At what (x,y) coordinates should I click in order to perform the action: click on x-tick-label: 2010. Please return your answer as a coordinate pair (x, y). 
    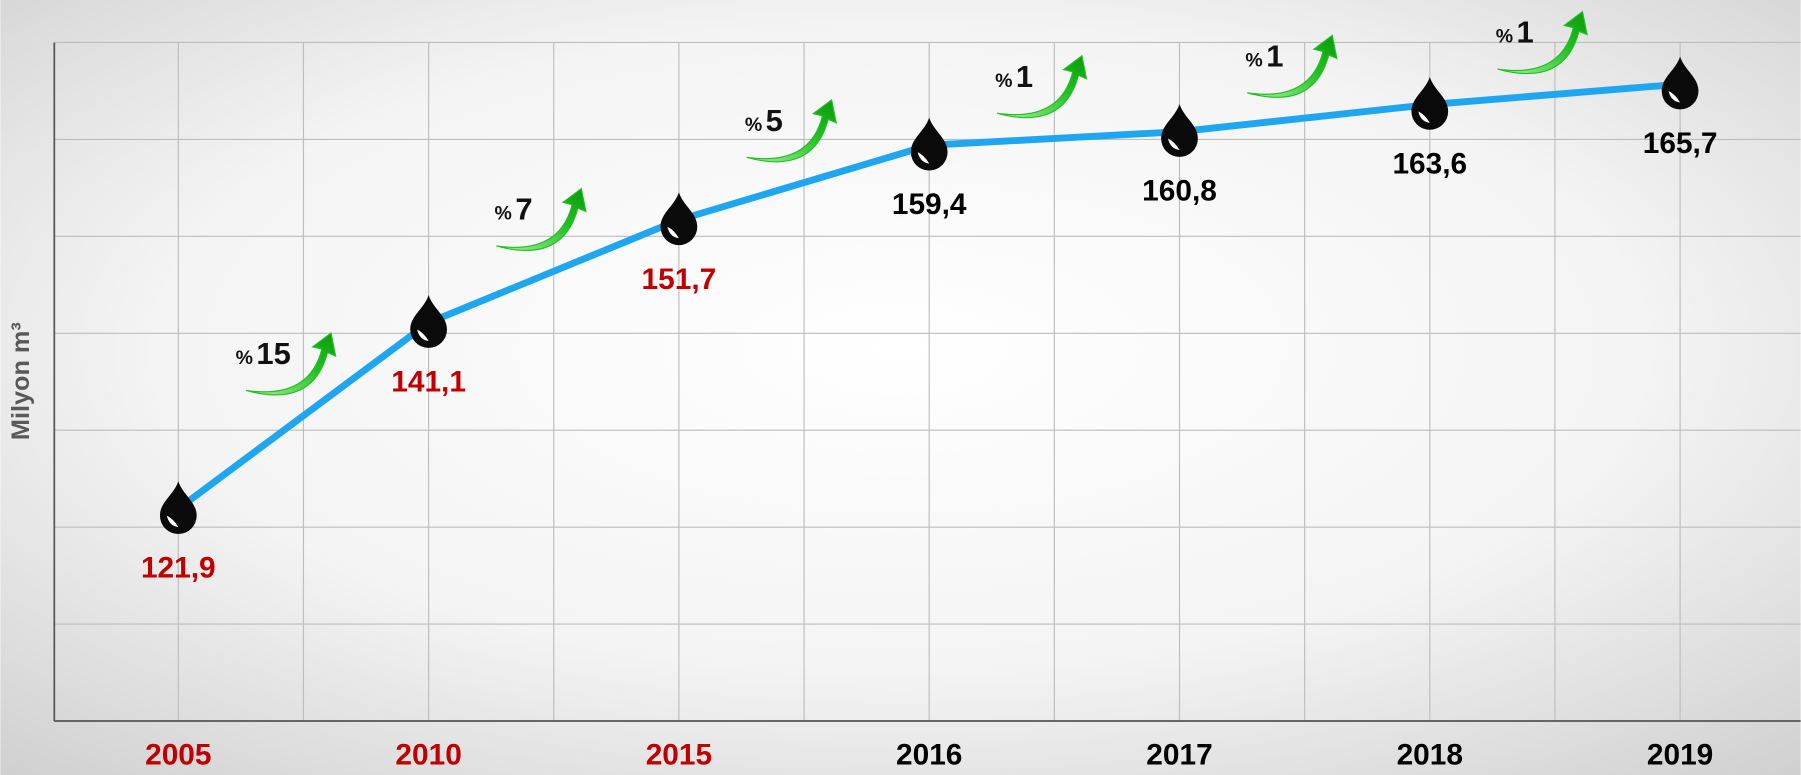
    Looking at the image, I should click on (428, 755).